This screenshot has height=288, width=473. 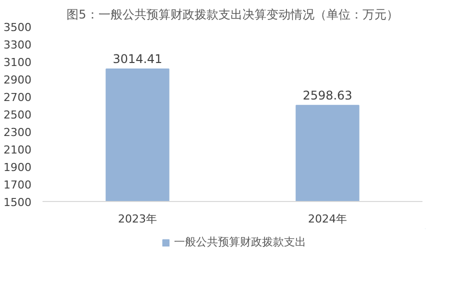 What do you see at coordinates (18, 202) in the screenshot?
I see `y-tick-label: 1500` at bounding box center [18, 202].